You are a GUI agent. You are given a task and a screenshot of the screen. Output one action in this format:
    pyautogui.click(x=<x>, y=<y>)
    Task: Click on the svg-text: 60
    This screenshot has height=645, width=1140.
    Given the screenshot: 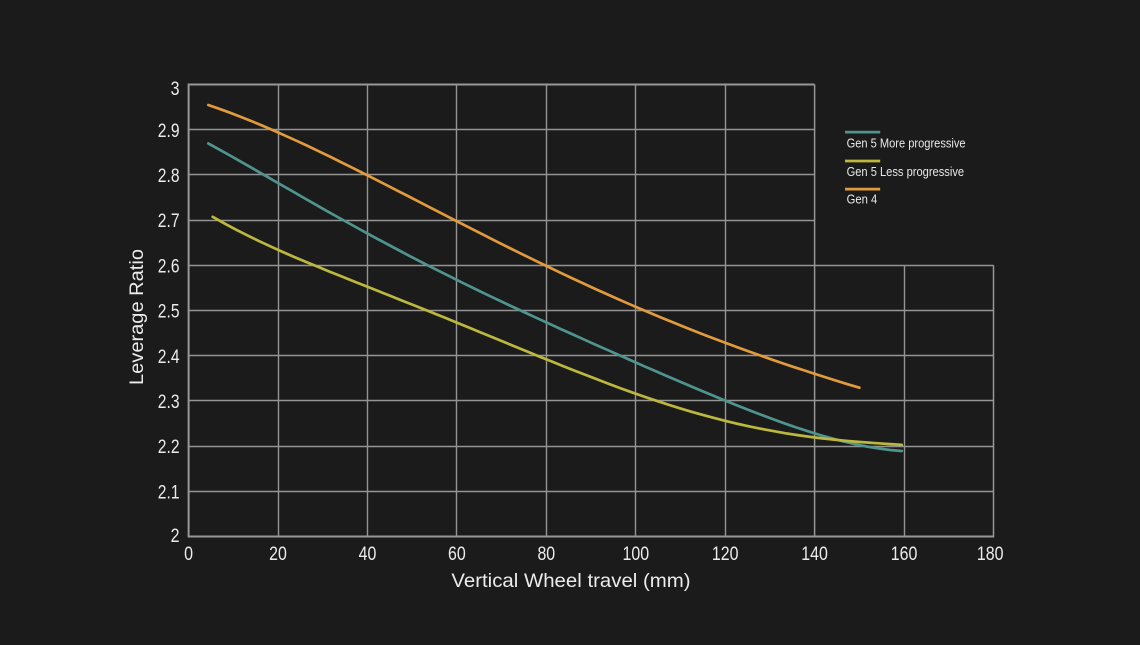 What is the action you would take?
    pyautogui.click(x=457, y=554)
    